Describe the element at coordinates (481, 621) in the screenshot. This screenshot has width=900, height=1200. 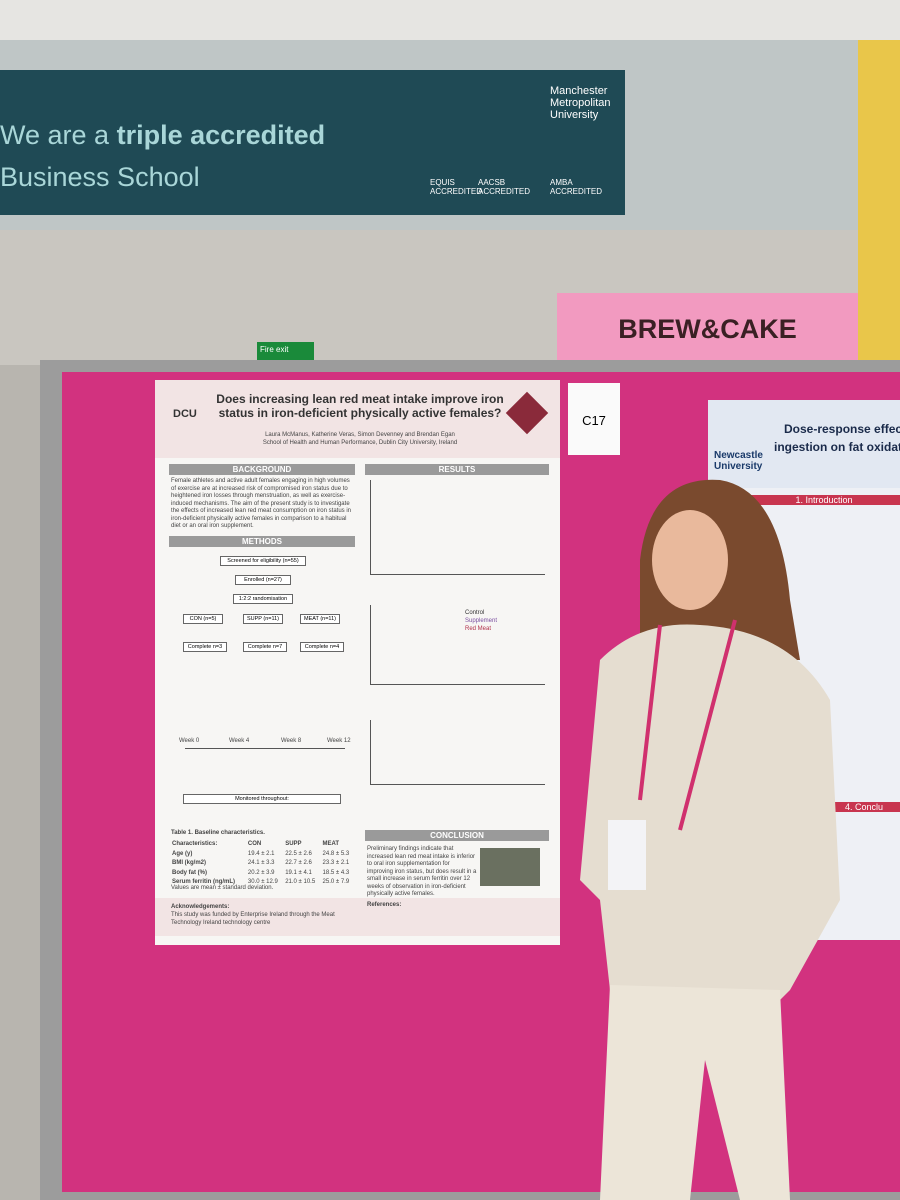
I see `legend-entry: Supplement` at that location.